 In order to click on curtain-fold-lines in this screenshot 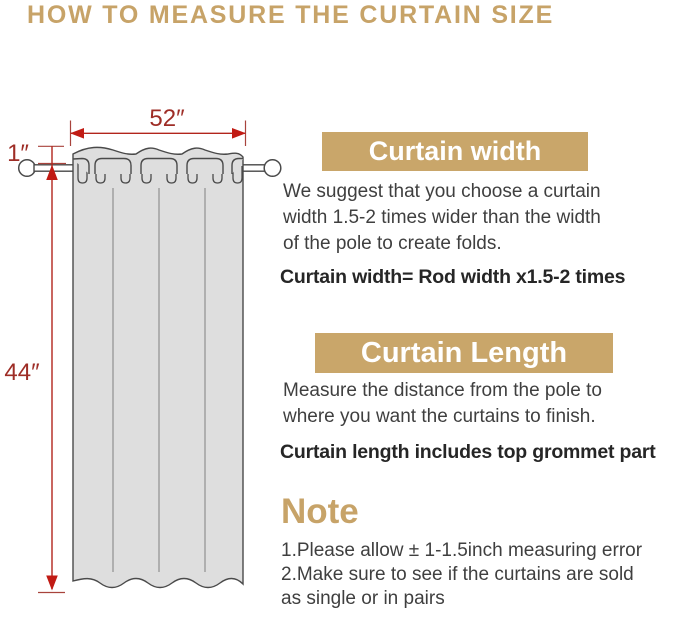, I will do `click(159, 380)`.